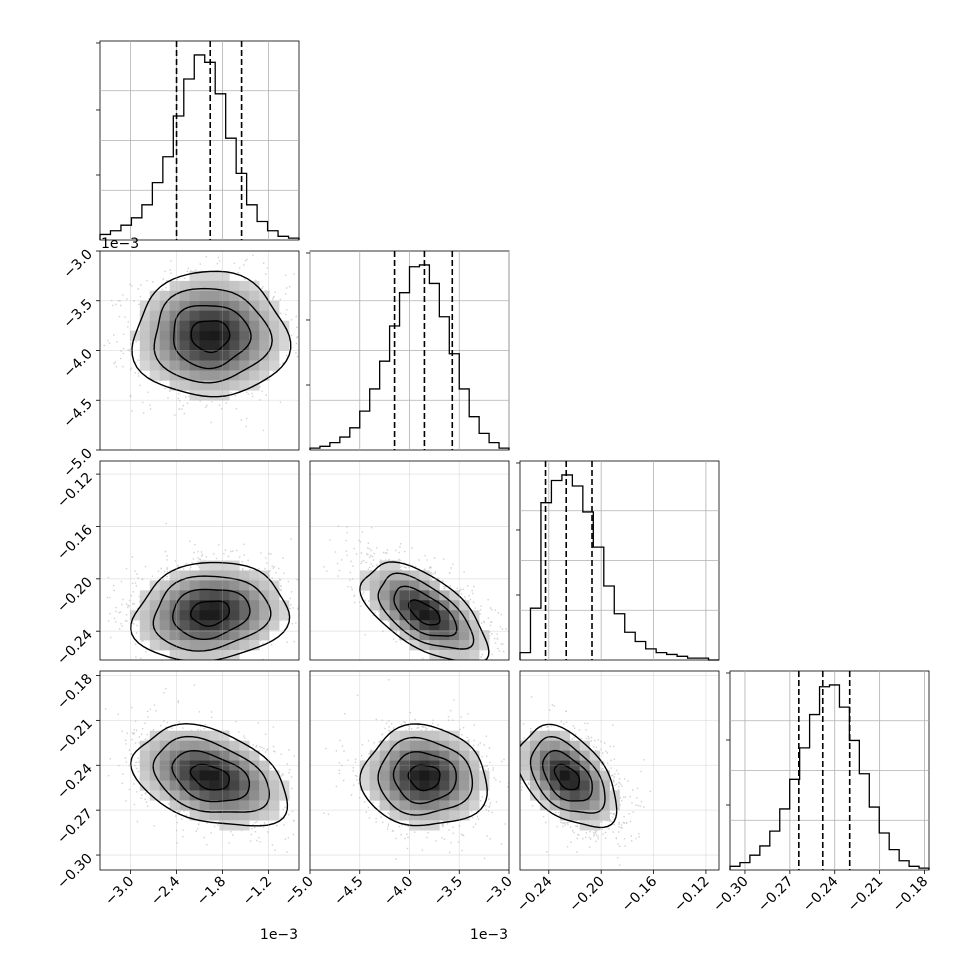 Image resolution: width=970 pixels, height=970 pixels. What do you see at coordinates (75, 737) in the screenshot?
I see `ytick-label-3-3: −0.21` at bounding box center [75, 737].